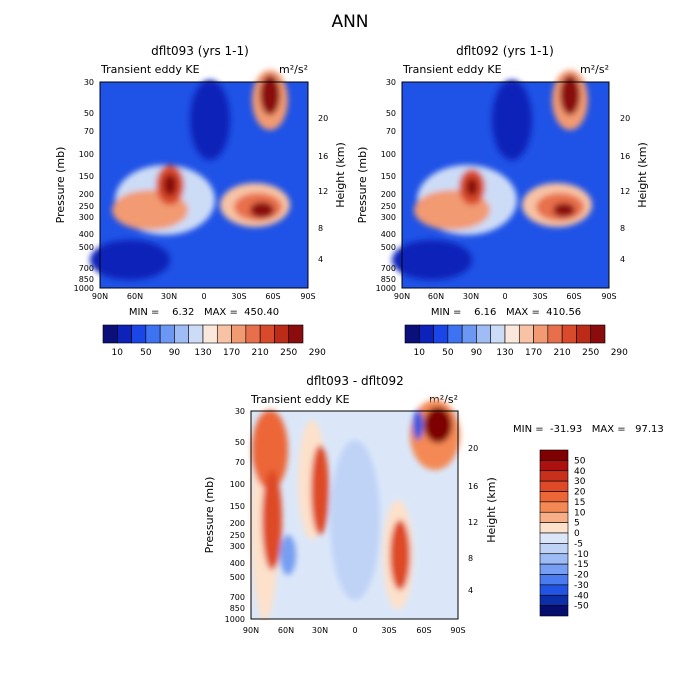 The height and width of the screenshot is (700, 700). I want to click on colorbar-label: 50, so click(448, 353).